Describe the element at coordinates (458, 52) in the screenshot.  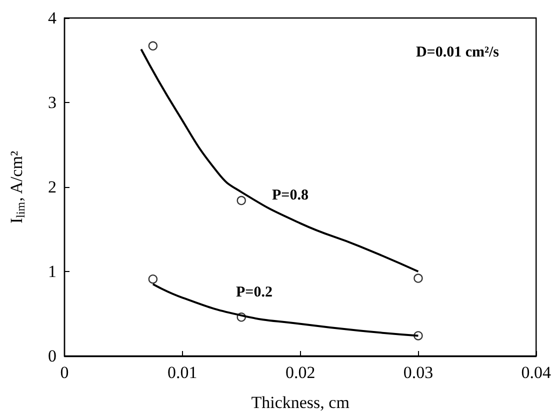
I see `annotation: D=0.01 cm²/s` at that location.